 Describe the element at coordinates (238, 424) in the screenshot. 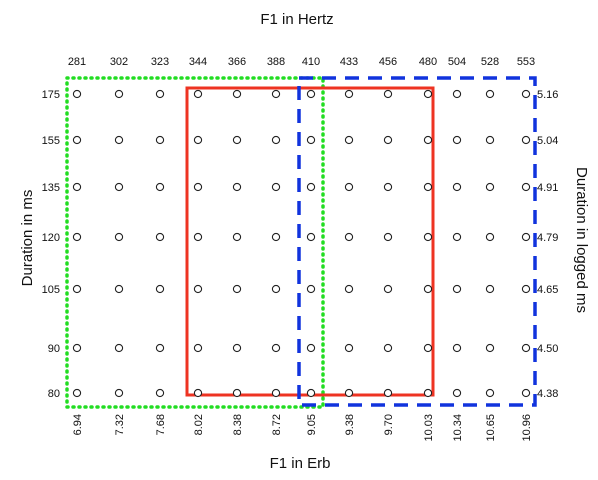

I see `bottom-tick-label: 8.38` at that location.